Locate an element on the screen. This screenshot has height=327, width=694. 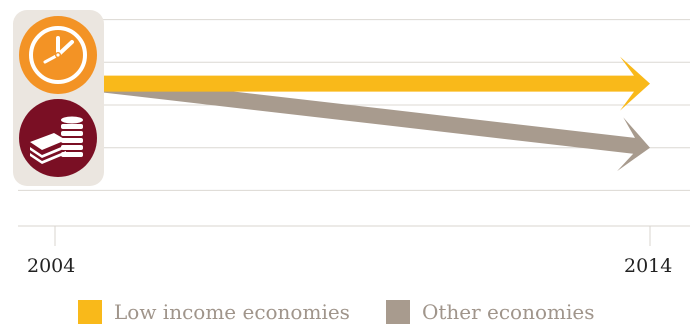
x-tick-label-2014: 2014 is located at coordinates (648, 266).